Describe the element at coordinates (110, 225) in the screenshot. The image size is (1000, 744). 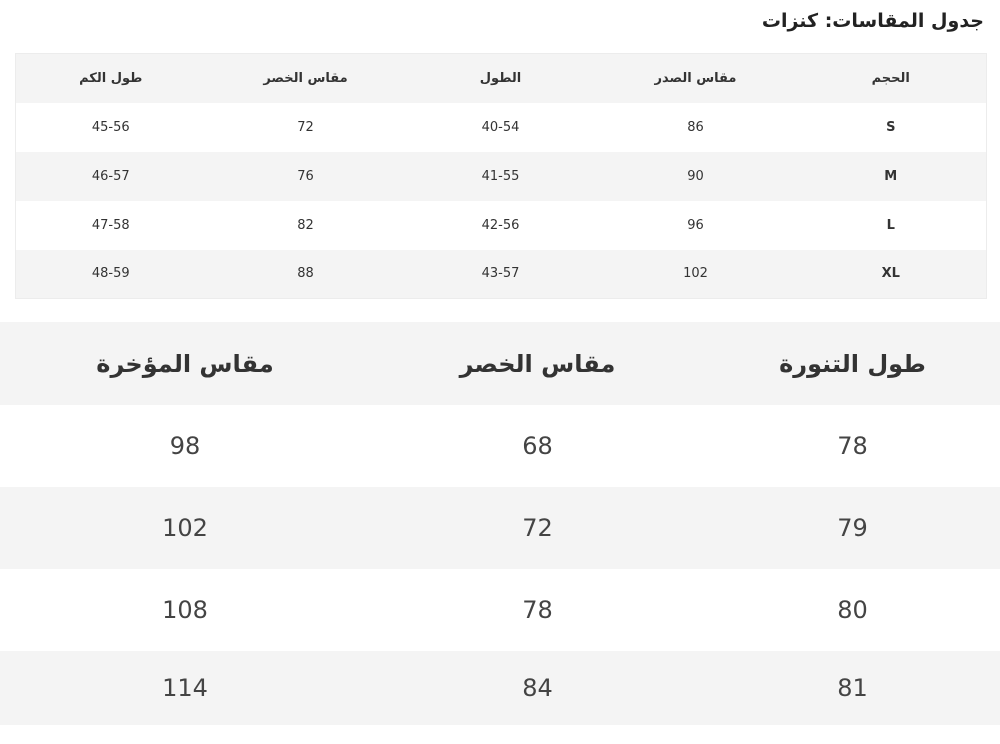
I see `table-cell: 47-58` at that location.